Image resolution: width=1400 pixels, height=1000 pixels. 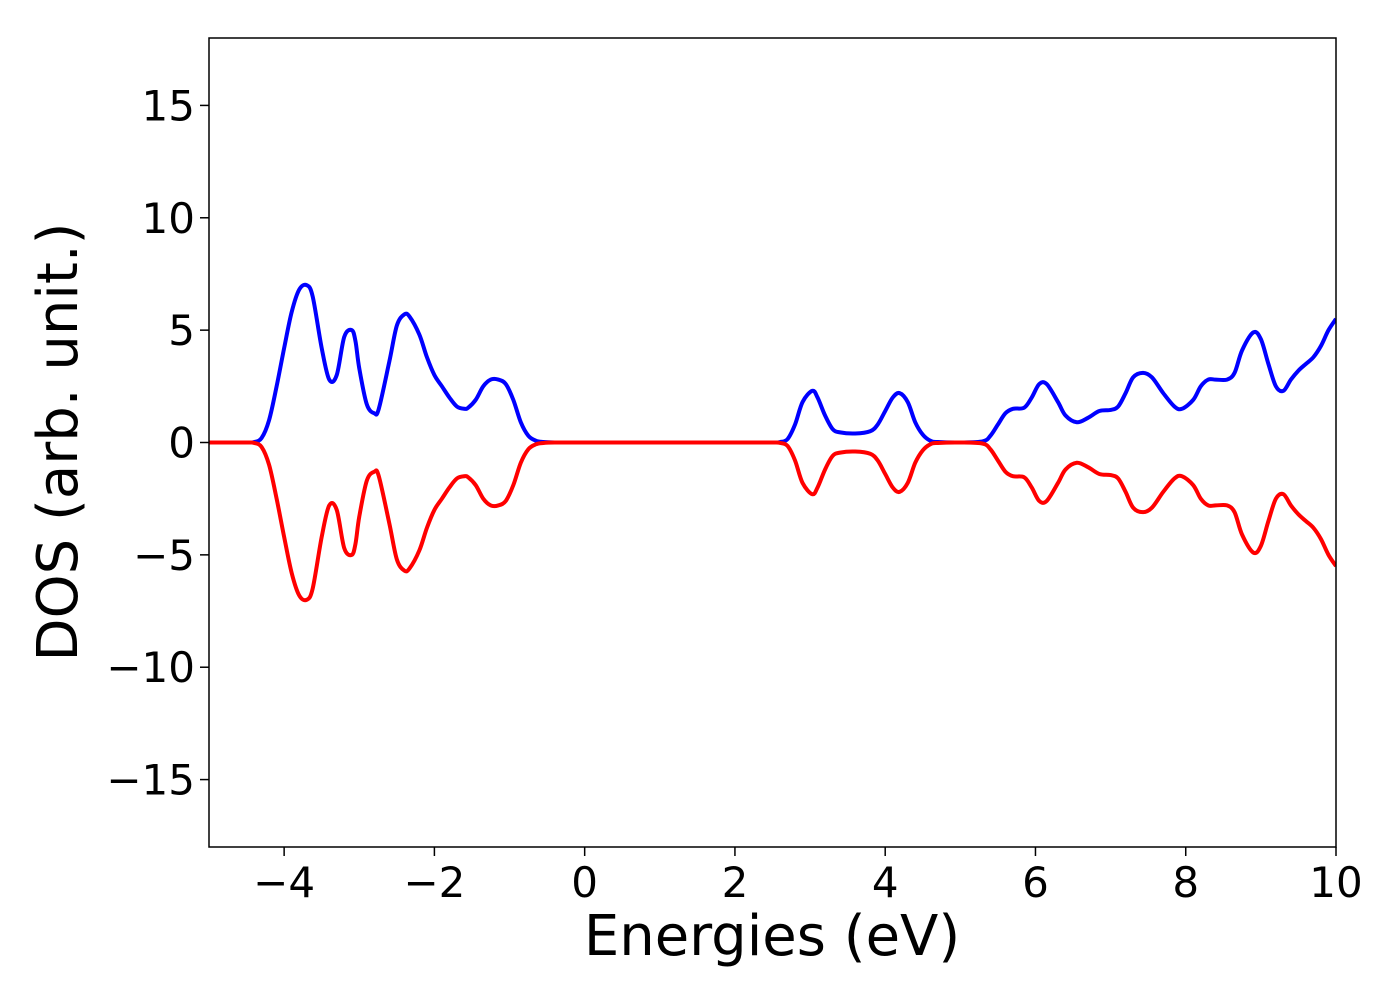 What do you see at coordinates (58, 441) in the screenshot?
I see `y-axis-title: DOS (arb. unit.)` at bounding box center [58, 441].